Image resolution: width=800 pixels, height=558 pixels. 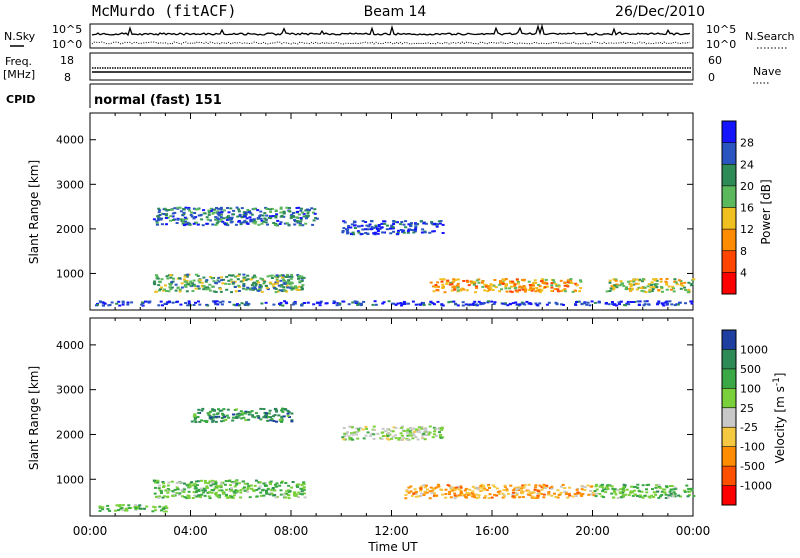 What do you see at coordinates (34, 212) in the screenshot?
I see `power-ylabel: Slant Range [km]` at bounding box center [34, 212].